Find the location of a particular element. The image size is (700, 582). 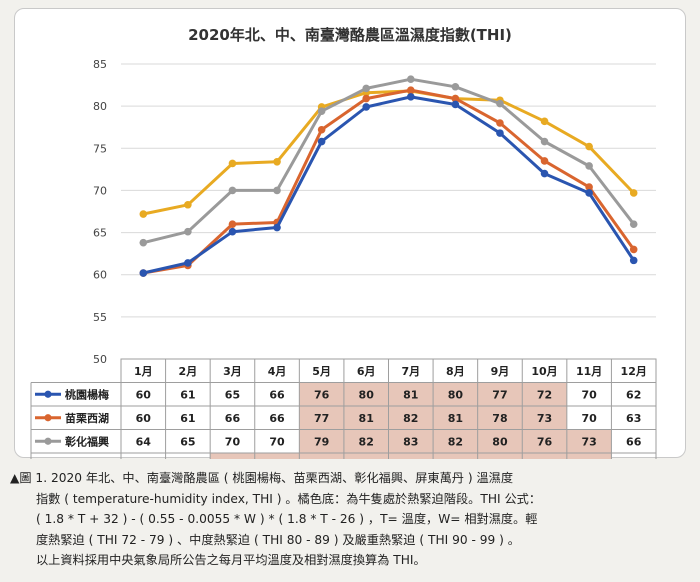

legend-label-3: 屏東萬丹 is located at coordinates (87, 458).